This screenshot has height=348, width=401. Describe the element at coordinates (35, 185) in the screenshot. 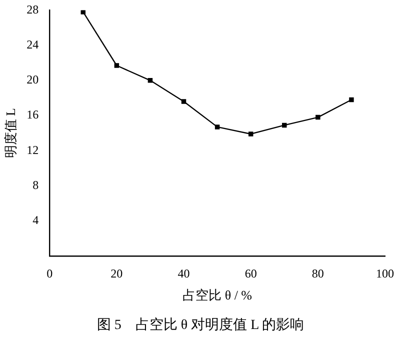

I see `y-tick-label: 8` at that location.